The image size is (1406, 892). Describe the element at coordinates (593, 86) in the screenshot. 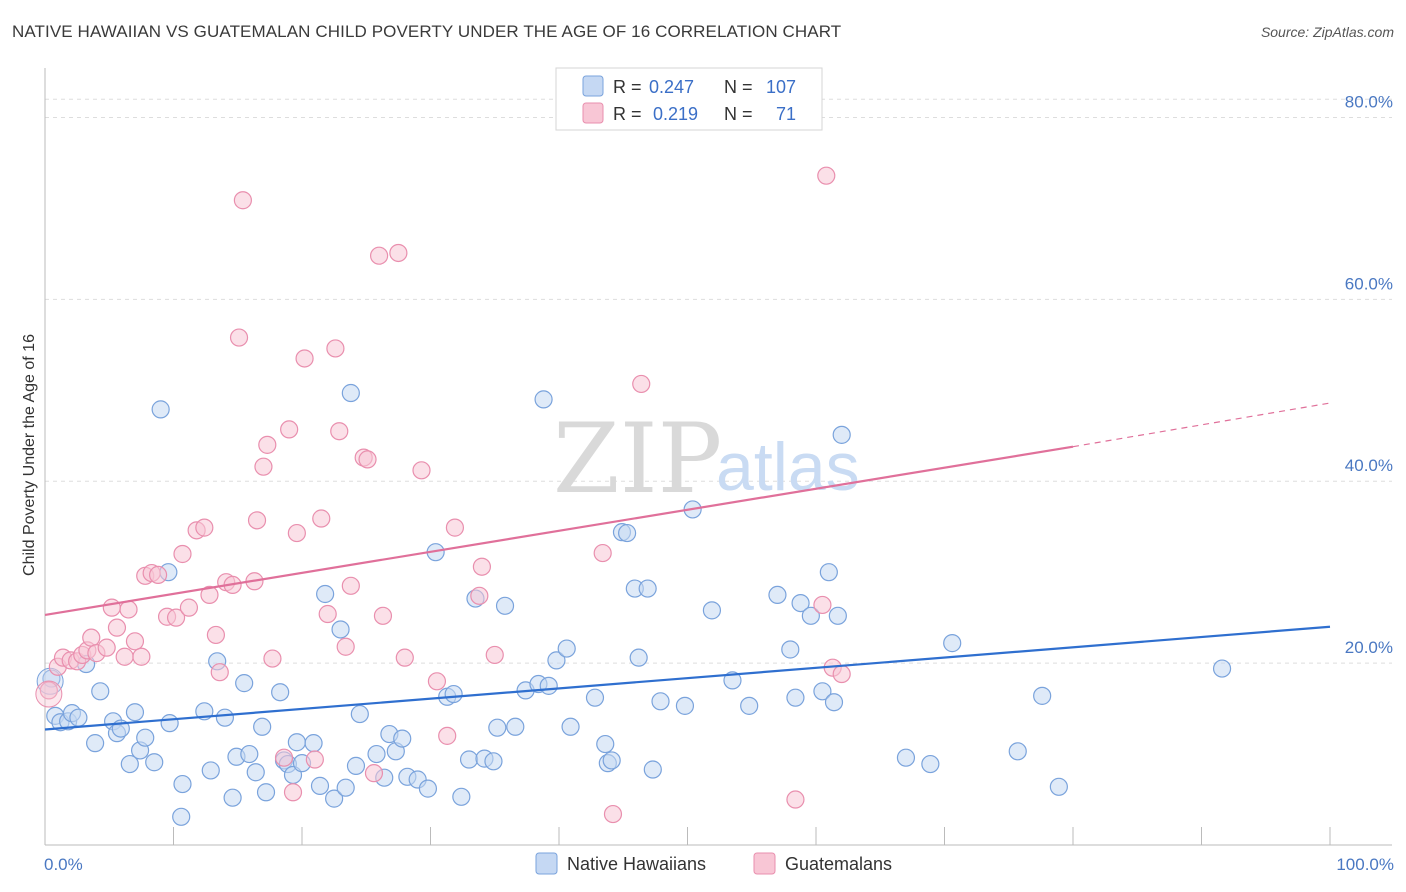

I see `legend-swatch-native` at that location.